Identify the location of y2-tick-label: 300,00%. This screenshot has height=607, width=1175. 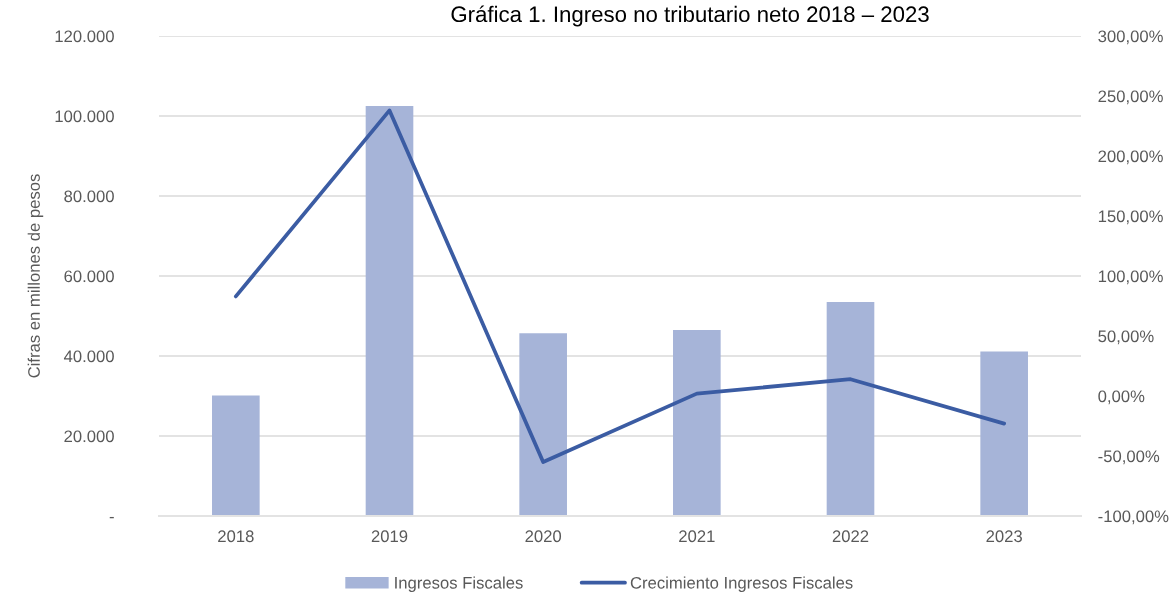
(1130, 37).